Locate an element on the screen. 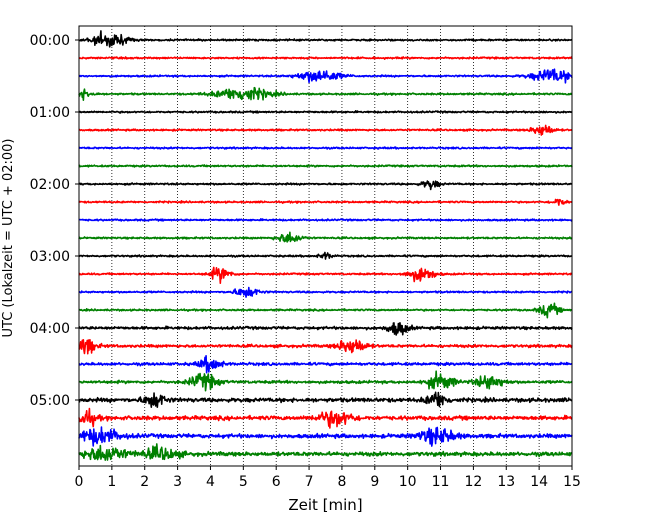 The width and height of the screenshot is (650, 520). x-tick-label: 14 is located at coordinates (539, 482).